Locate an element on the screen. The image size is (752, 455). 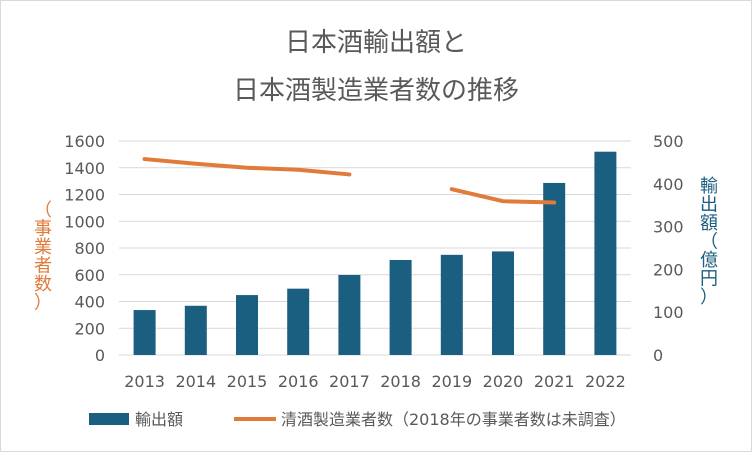
left-tick-label: 600 is located at coordinates (89, 275).